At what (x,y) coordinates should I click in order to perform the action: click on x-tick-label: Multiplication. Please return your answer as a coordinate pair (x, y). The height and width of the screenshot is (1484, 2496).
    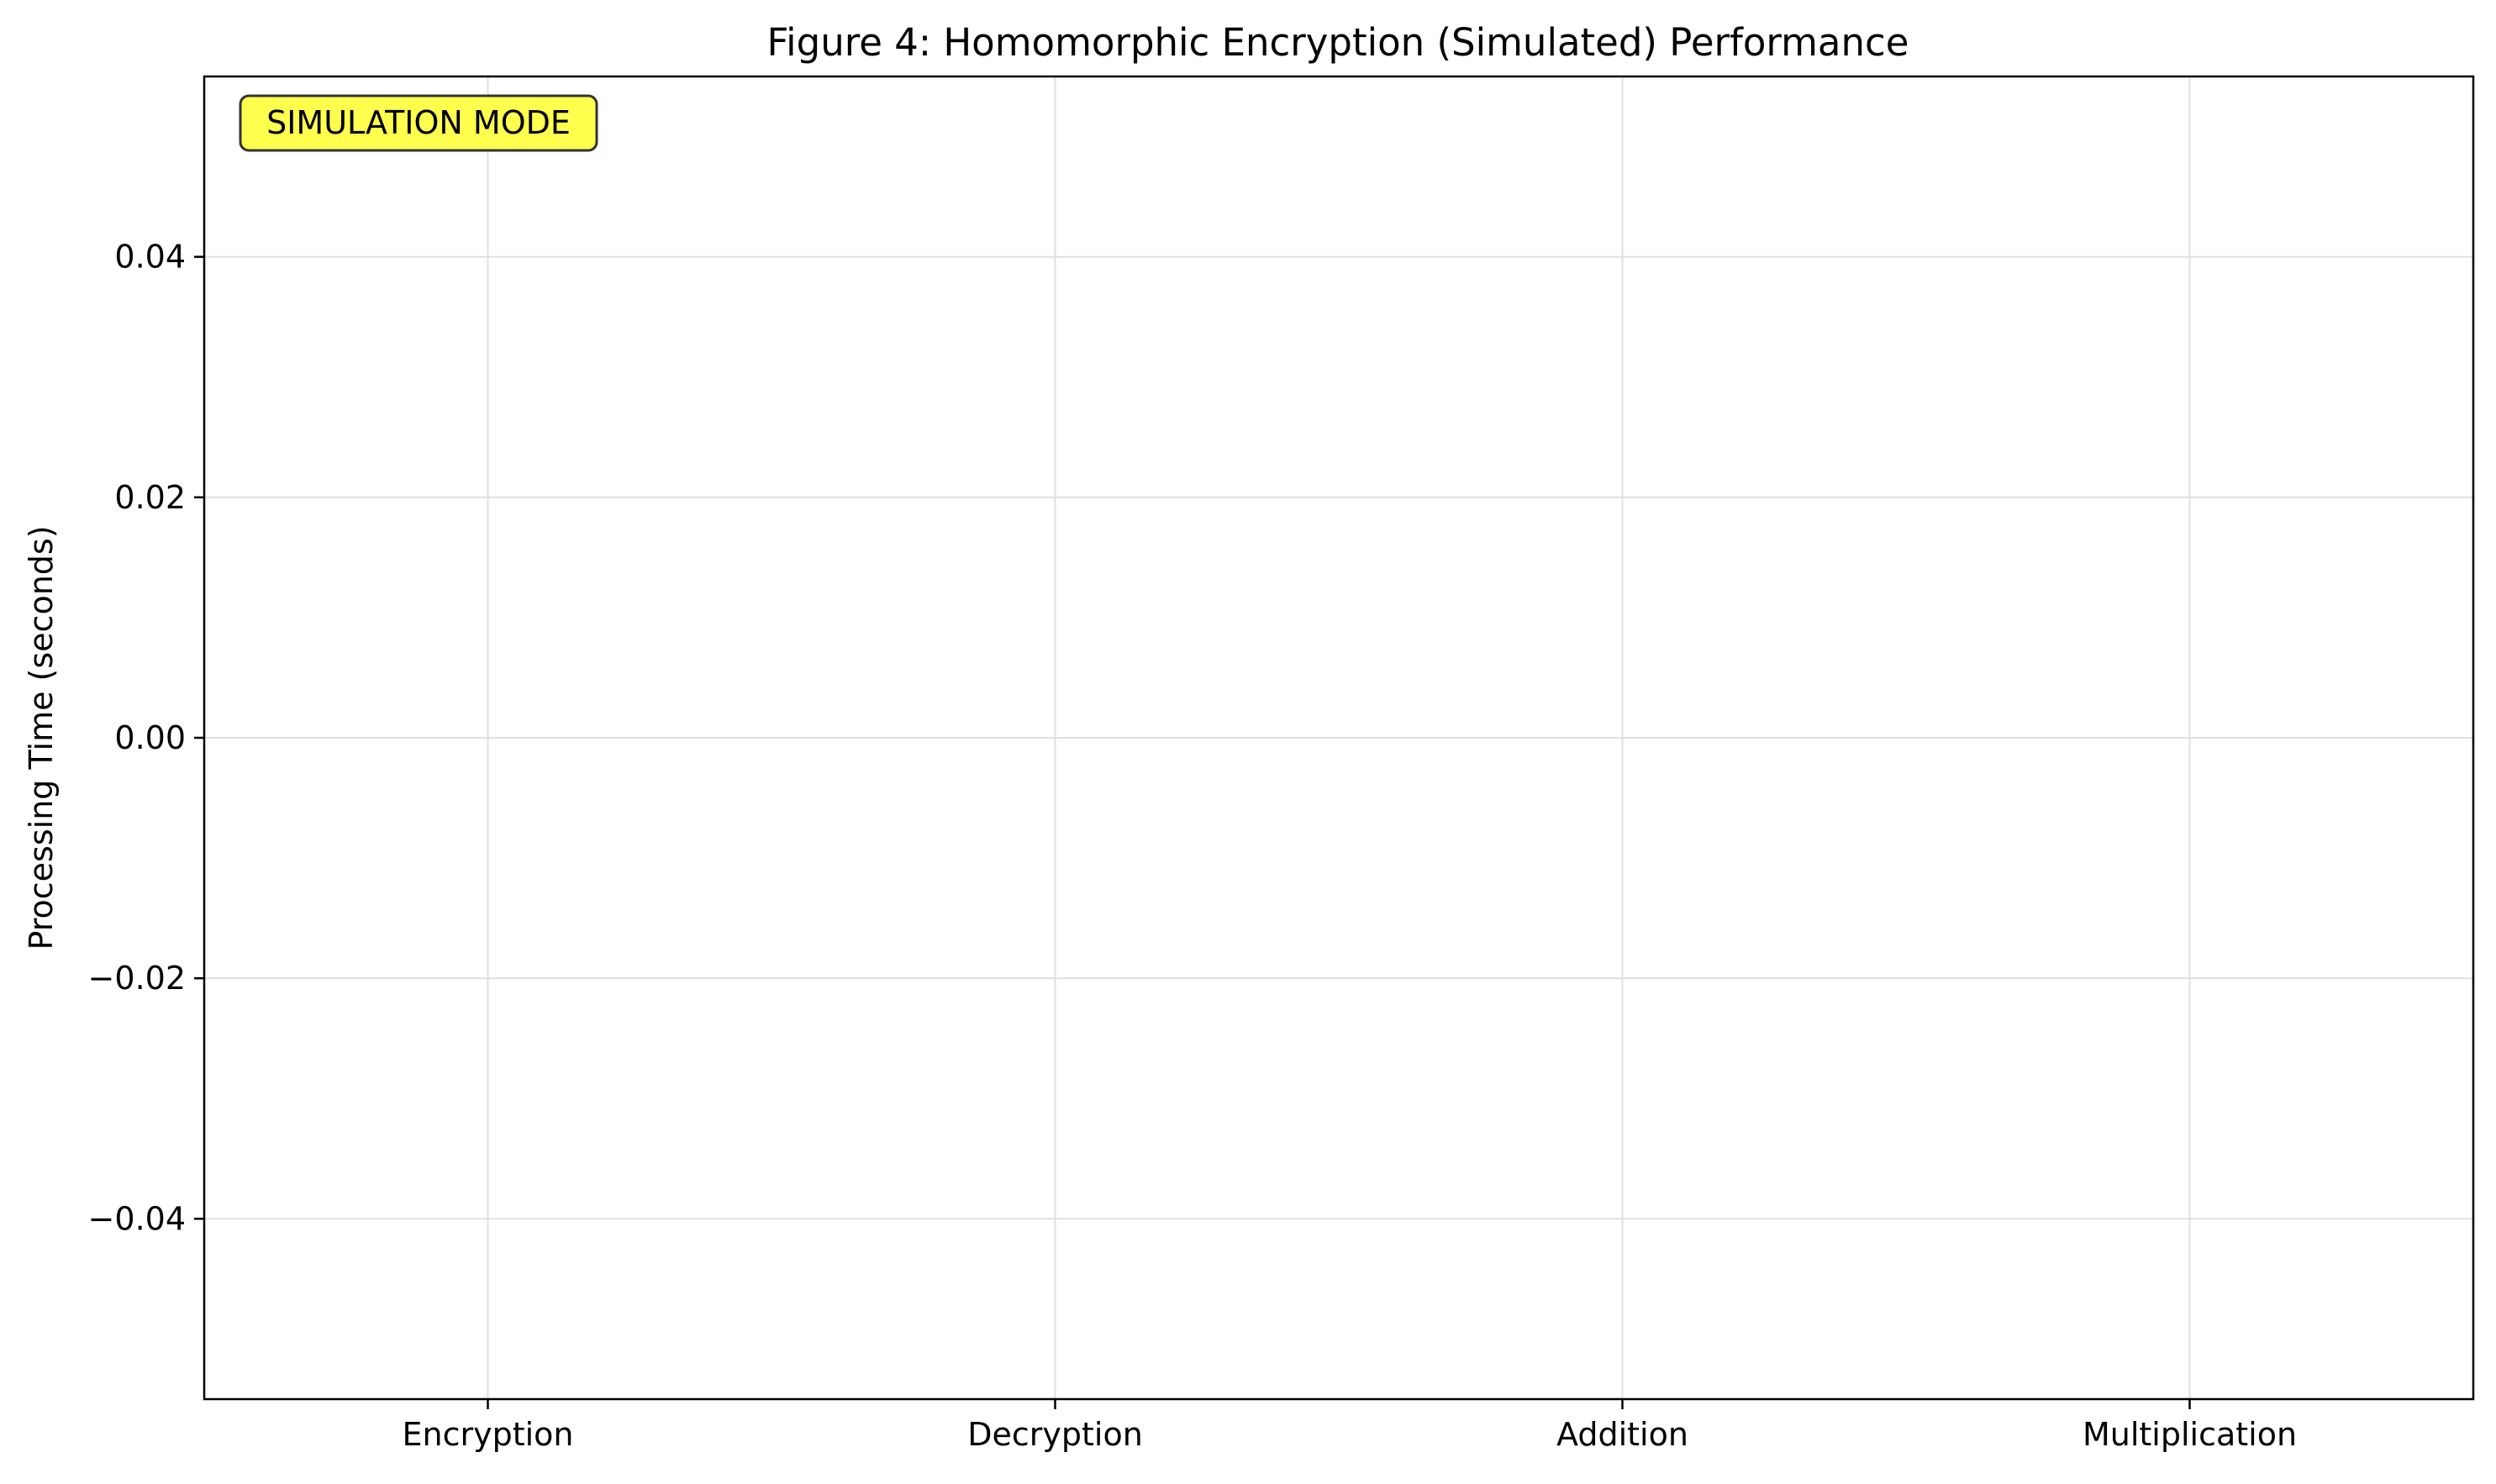
    Looking at the image, I should click on (2190, 1434).